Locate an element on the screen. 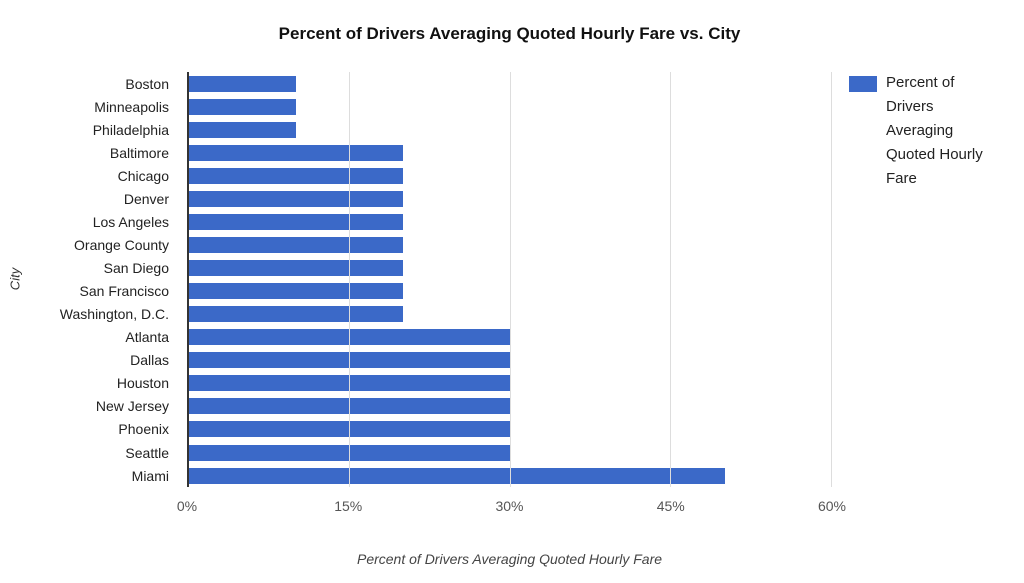  bar-denver is located at coordinates (296, 198).